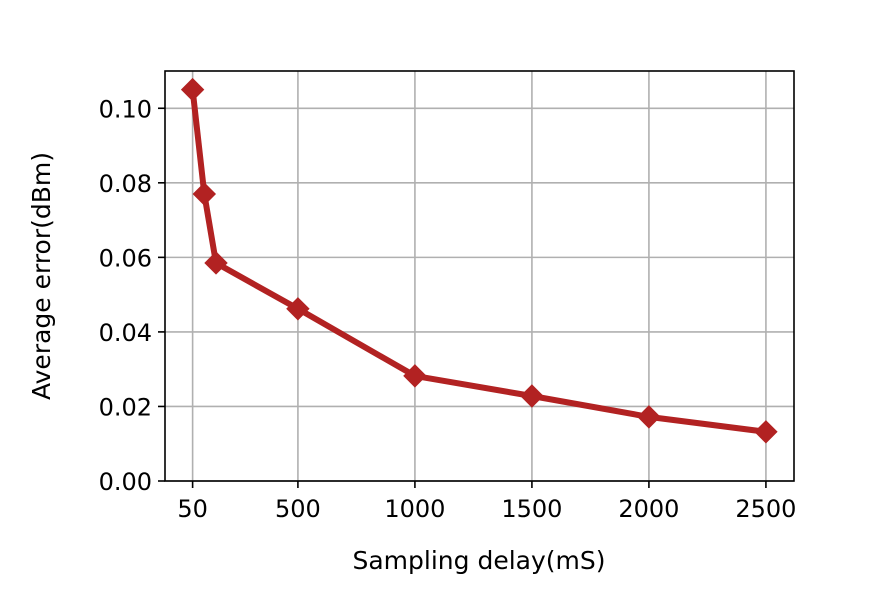 This screenshot has height=594, width=882. I want to click on y-tick-label: 0.02, so click(125, 407).